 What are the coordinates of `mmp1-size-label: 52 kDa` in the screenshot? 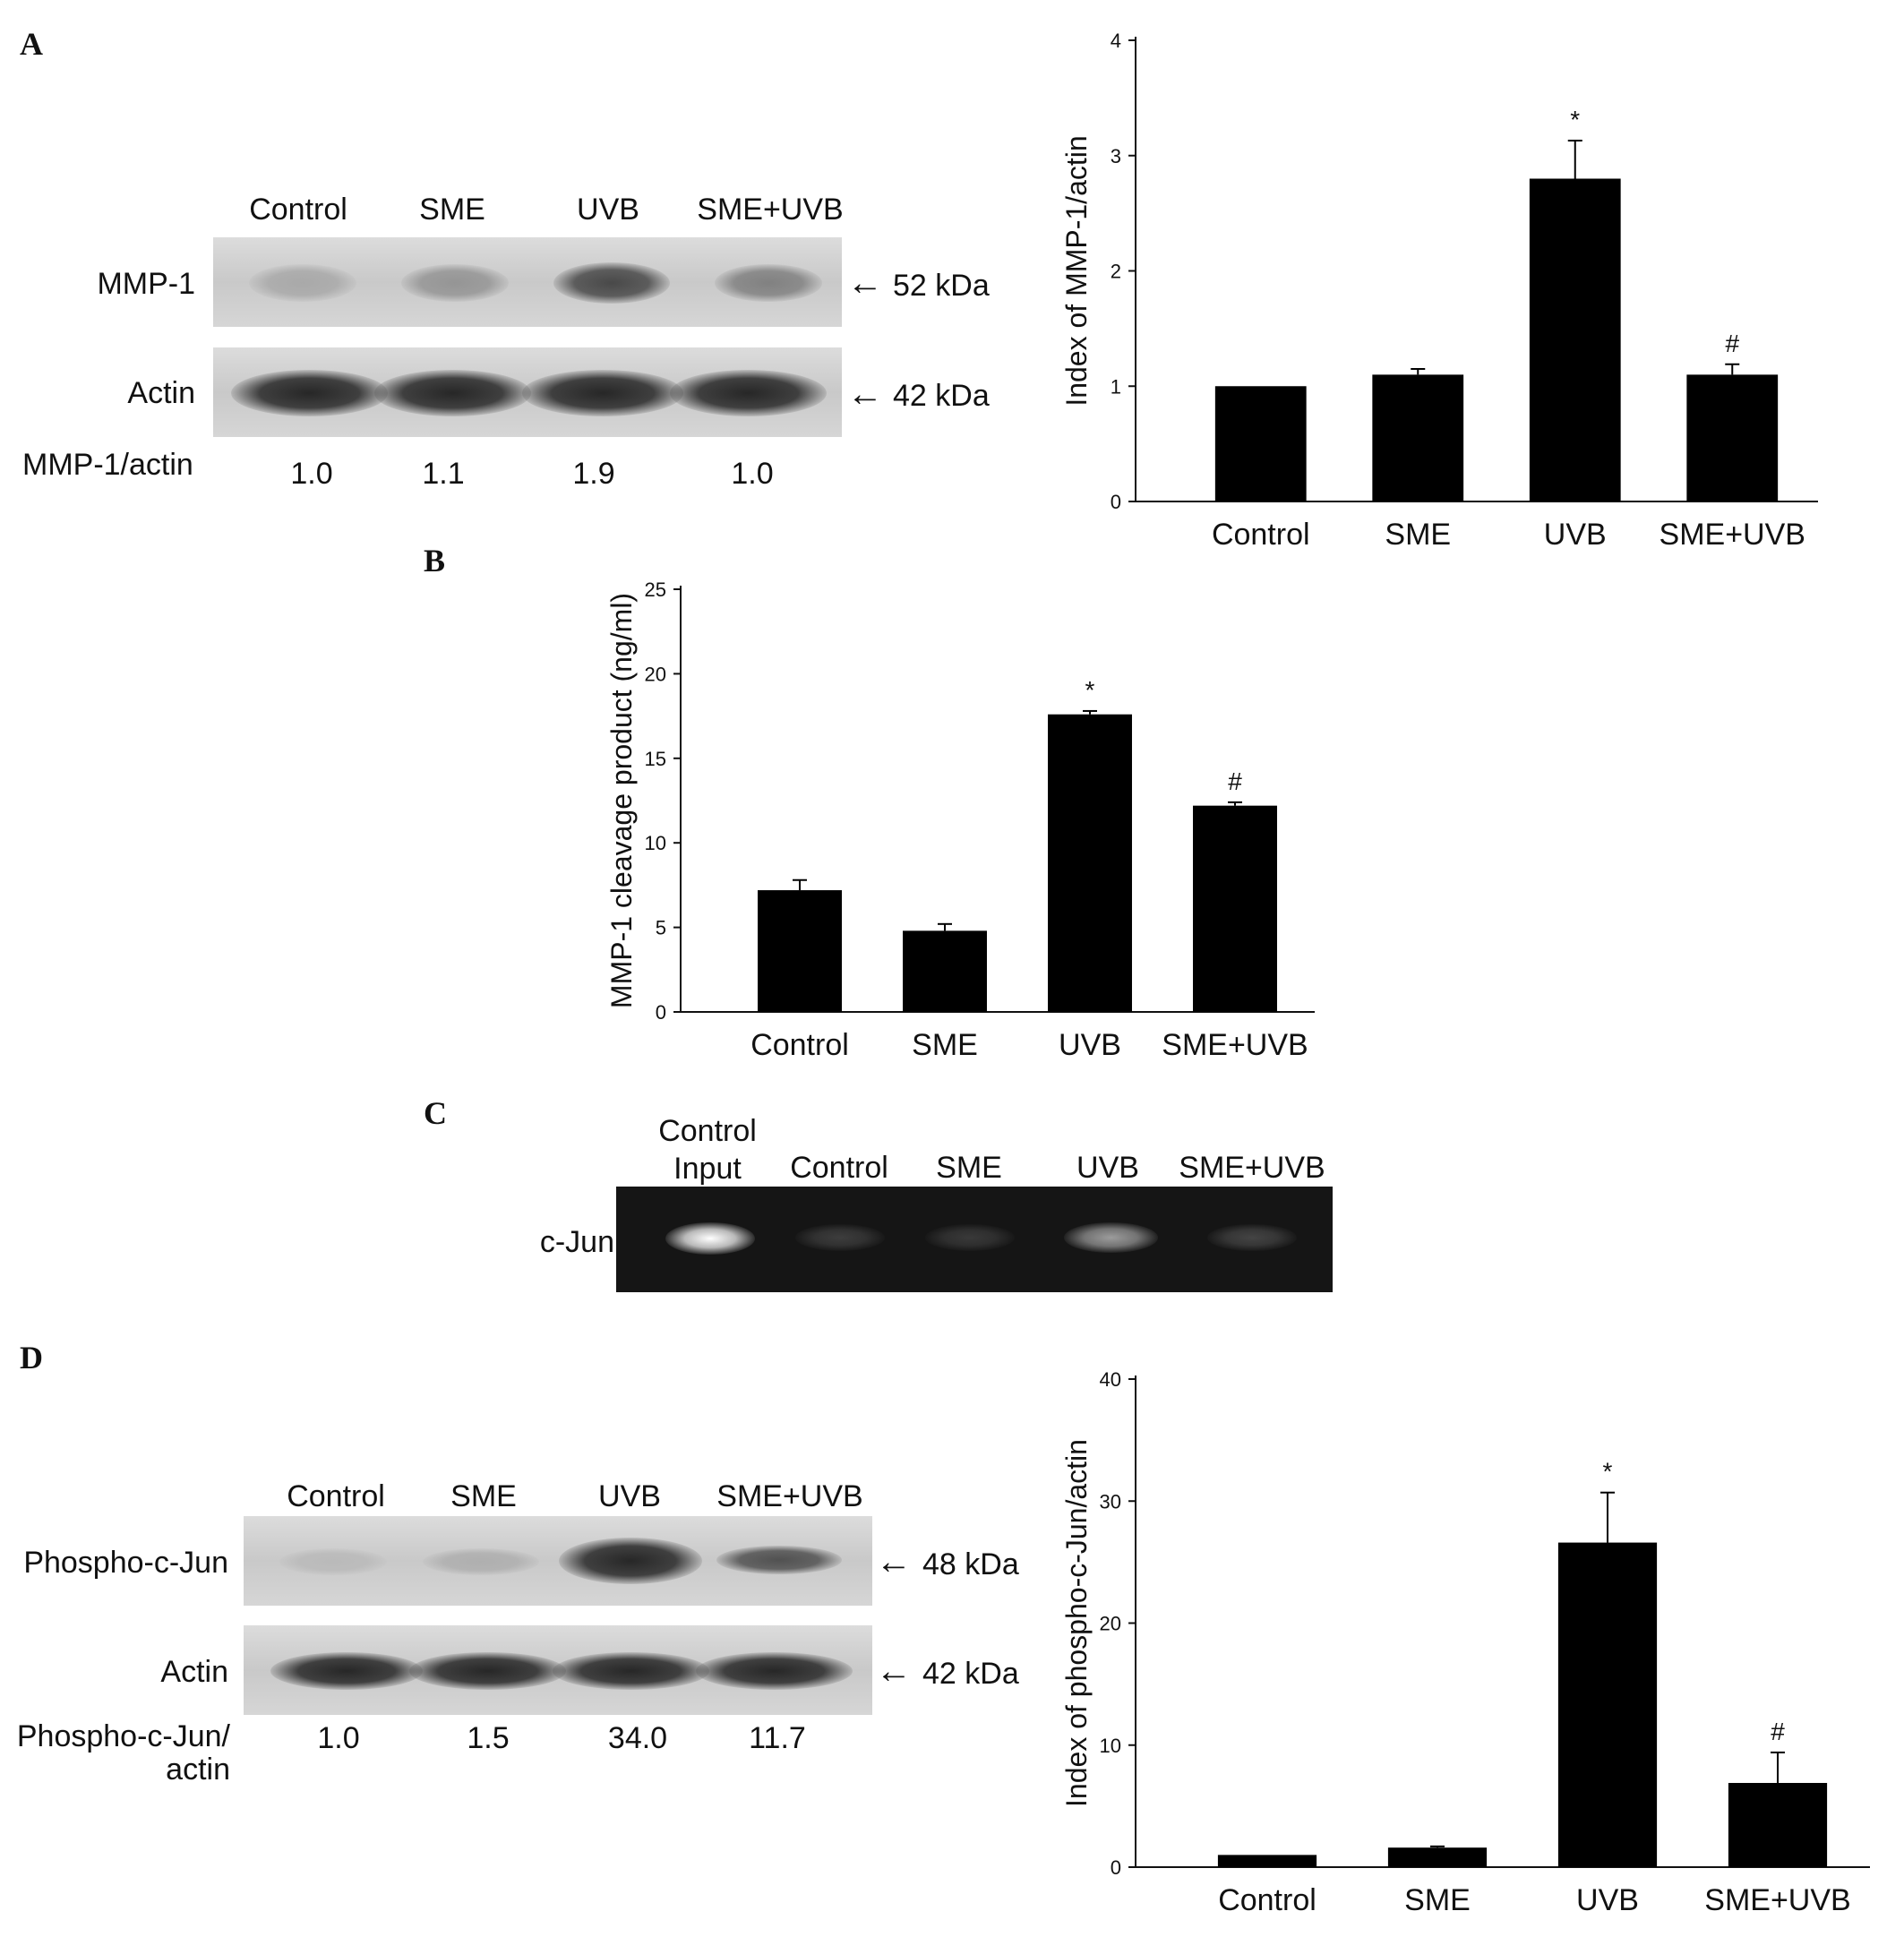 It's located at (941, 286).